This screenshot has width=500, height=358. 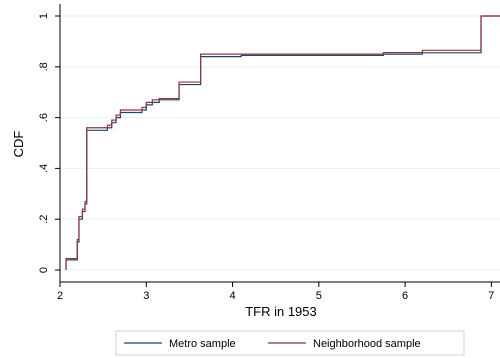 What do you see at coordinates (202, 344) in the screenshot?
I see `legend-label: Metro sample` at bounding box center [202, 344].